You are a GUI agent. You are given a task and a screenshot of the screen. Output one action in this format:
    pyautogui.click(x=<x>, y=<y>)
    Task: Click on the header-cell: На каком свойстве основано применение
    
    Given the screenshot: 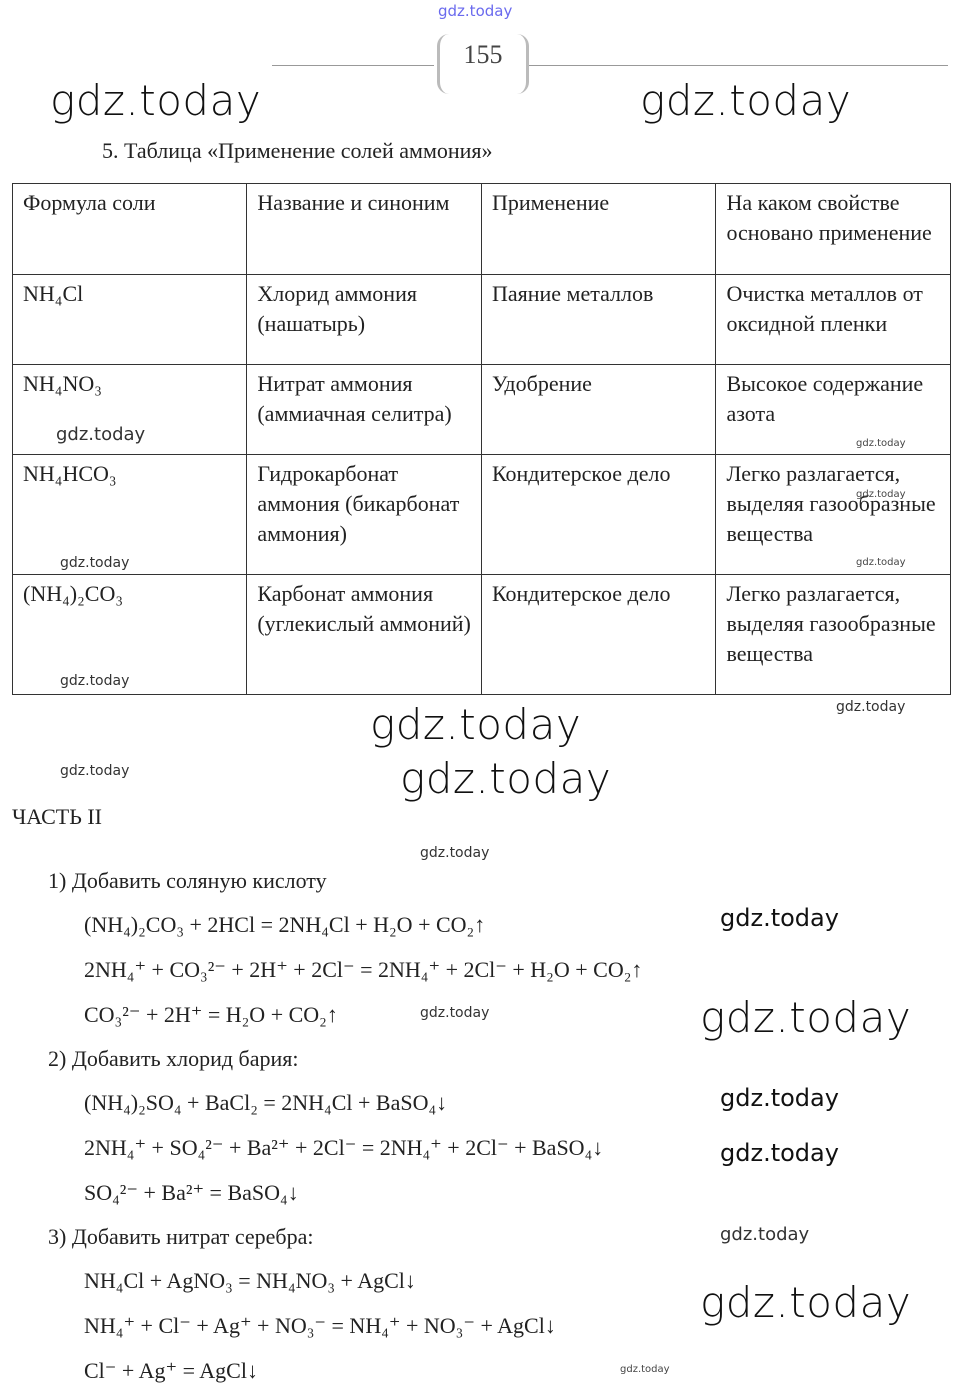 What is the action you would take?
    pyautogui.click(x=833, y=229)
    